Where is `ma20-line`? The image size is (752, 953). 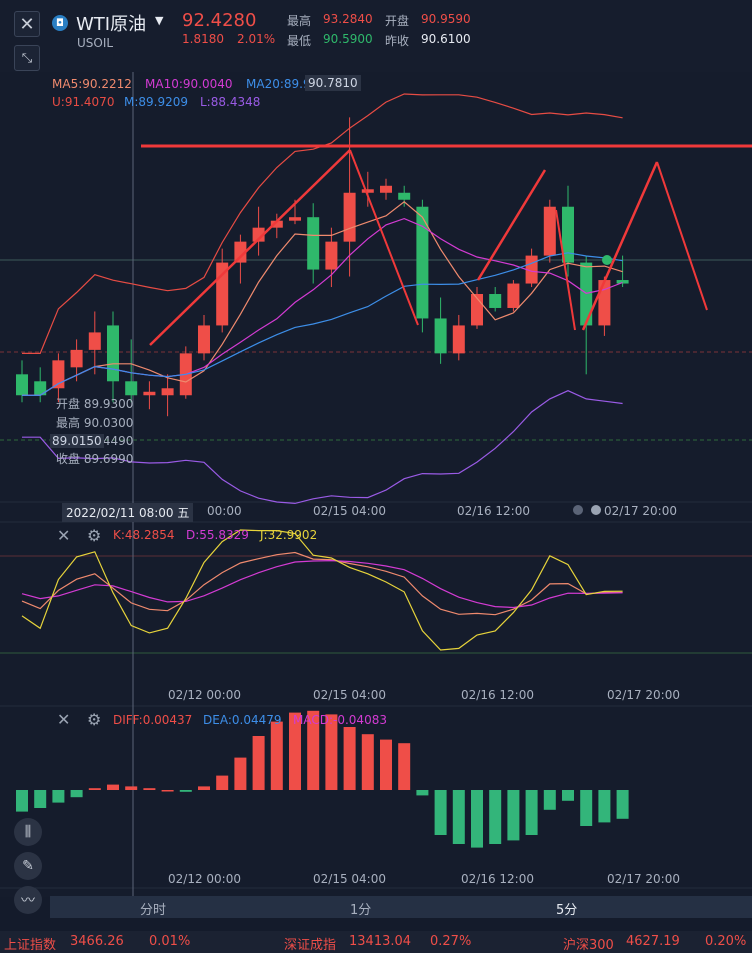 ma20-line is located at coordinates (322, 324).